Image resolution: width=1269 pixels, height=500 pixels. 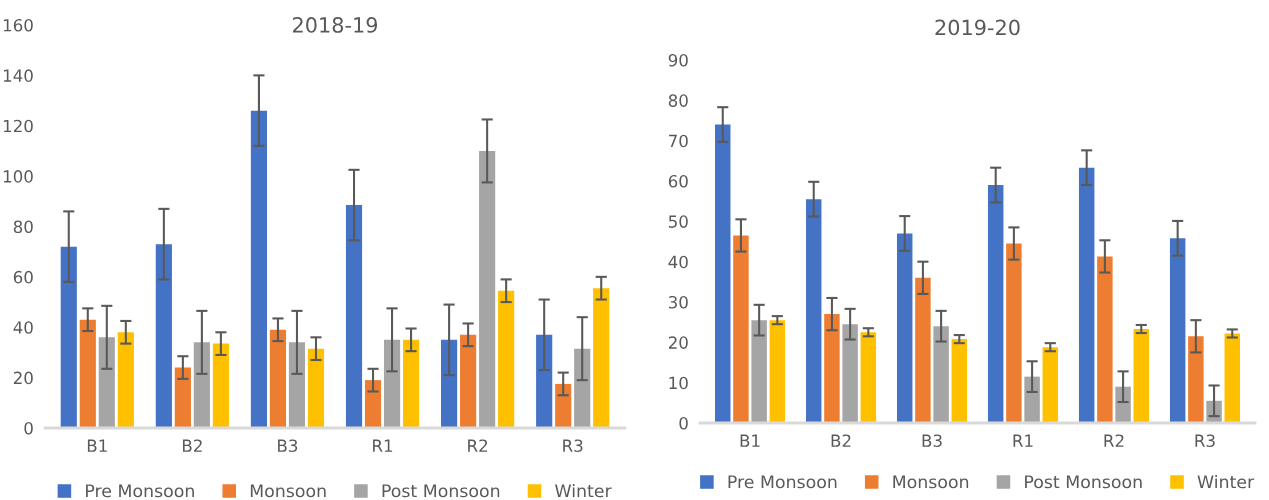 I want to click on y-tick-label: 120, so click(x=18, y=126).